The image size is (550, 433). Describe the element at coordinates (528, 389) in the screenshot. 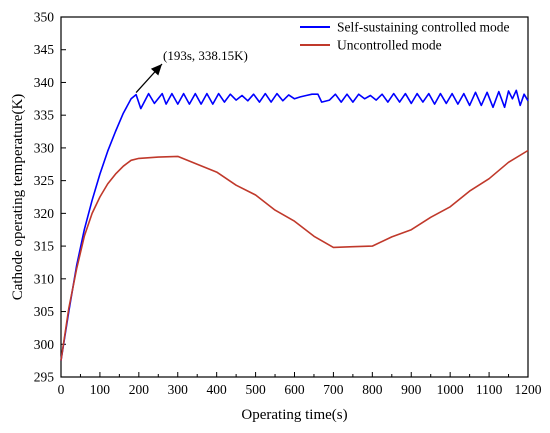

I see `x-tick-label: 1200` at that location.